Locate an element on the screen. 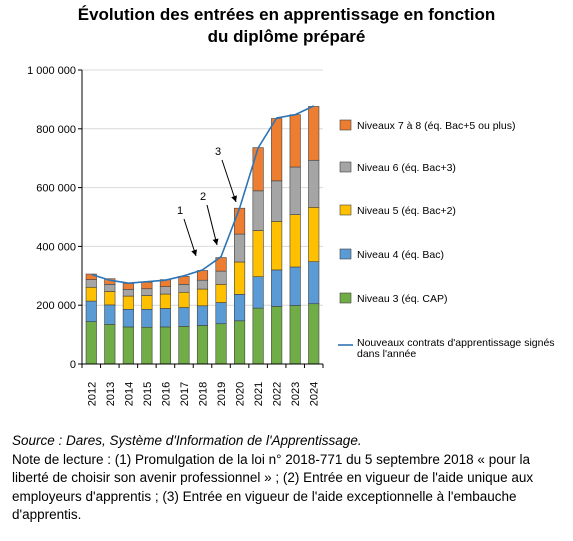  y-tick-label: 800 000 is located at coordinates (56, 130).